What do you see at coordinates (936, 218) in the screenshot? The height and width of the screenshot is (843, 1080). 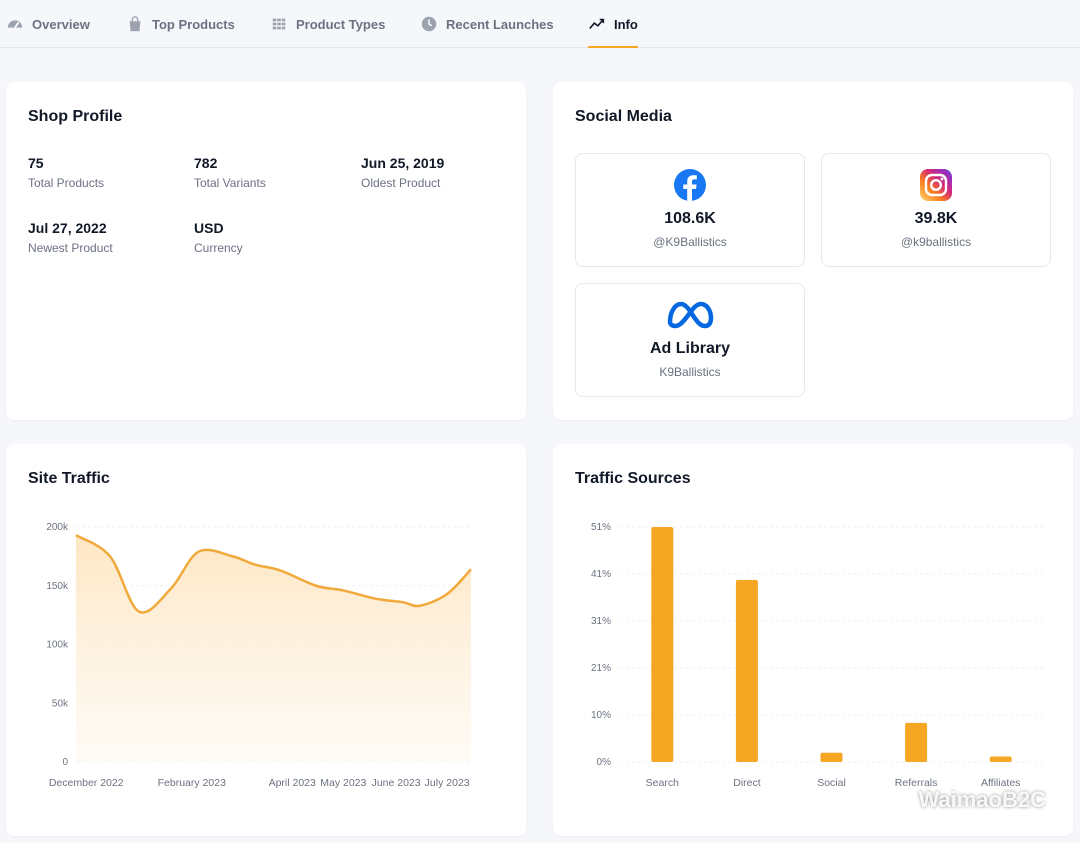 I see `follower-count: 39.8K` at bounding box center [936, 218].